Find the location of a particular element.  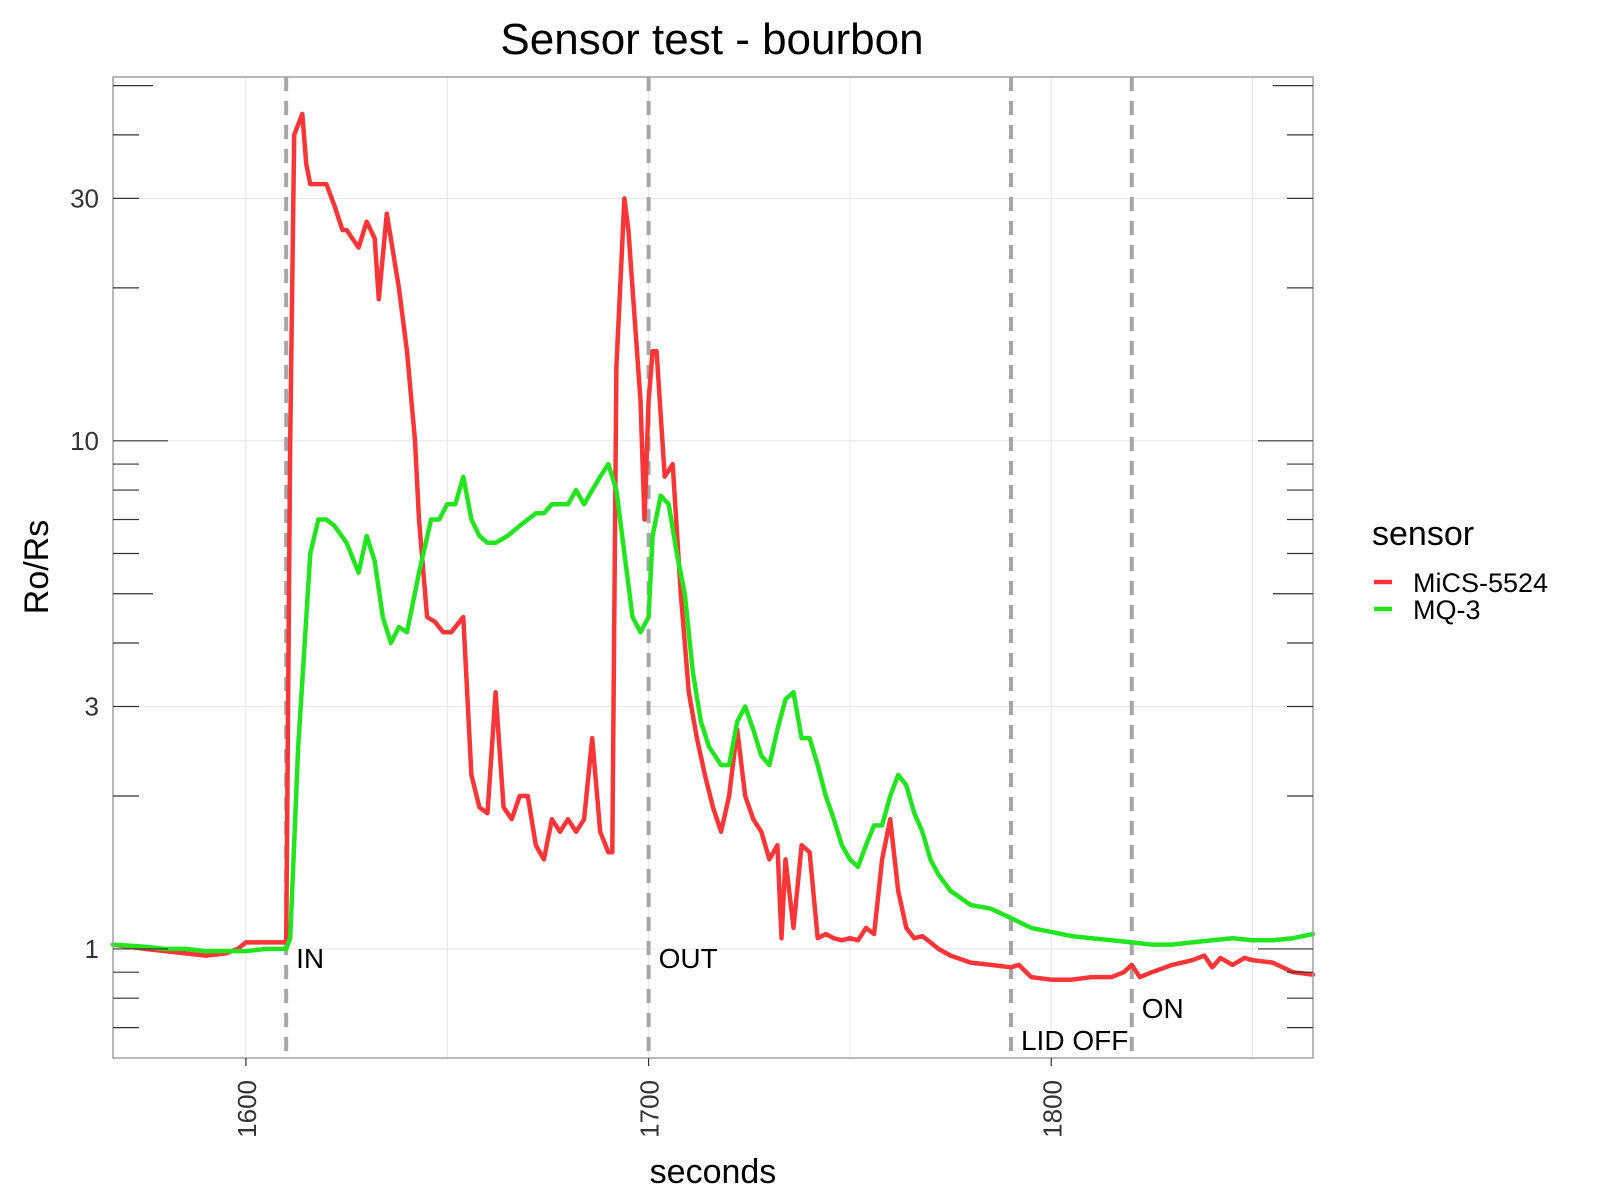

legend-label: MiCS-5524 is located at coordinates (1480, 583).